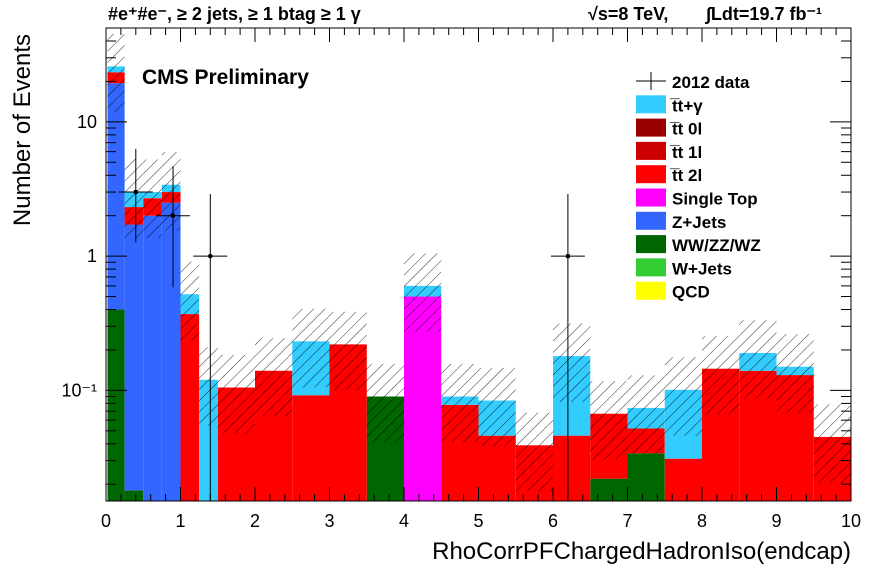 This screenshot has height=572, width=896. Describe the element at coordinates (627, 521) in the screenshot. I see `x-tick-label: 7` at that location.